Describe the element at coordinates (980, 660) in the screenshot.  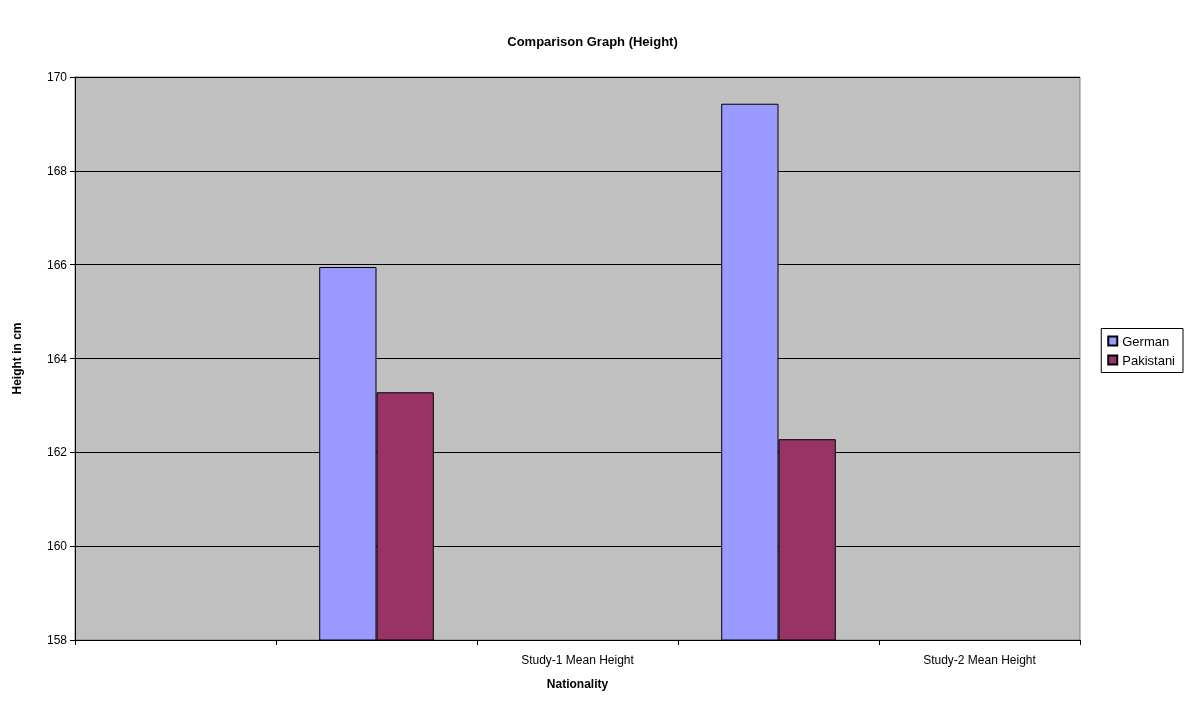
I see `x-tick-label: Study-2 Mean Height` at that location.